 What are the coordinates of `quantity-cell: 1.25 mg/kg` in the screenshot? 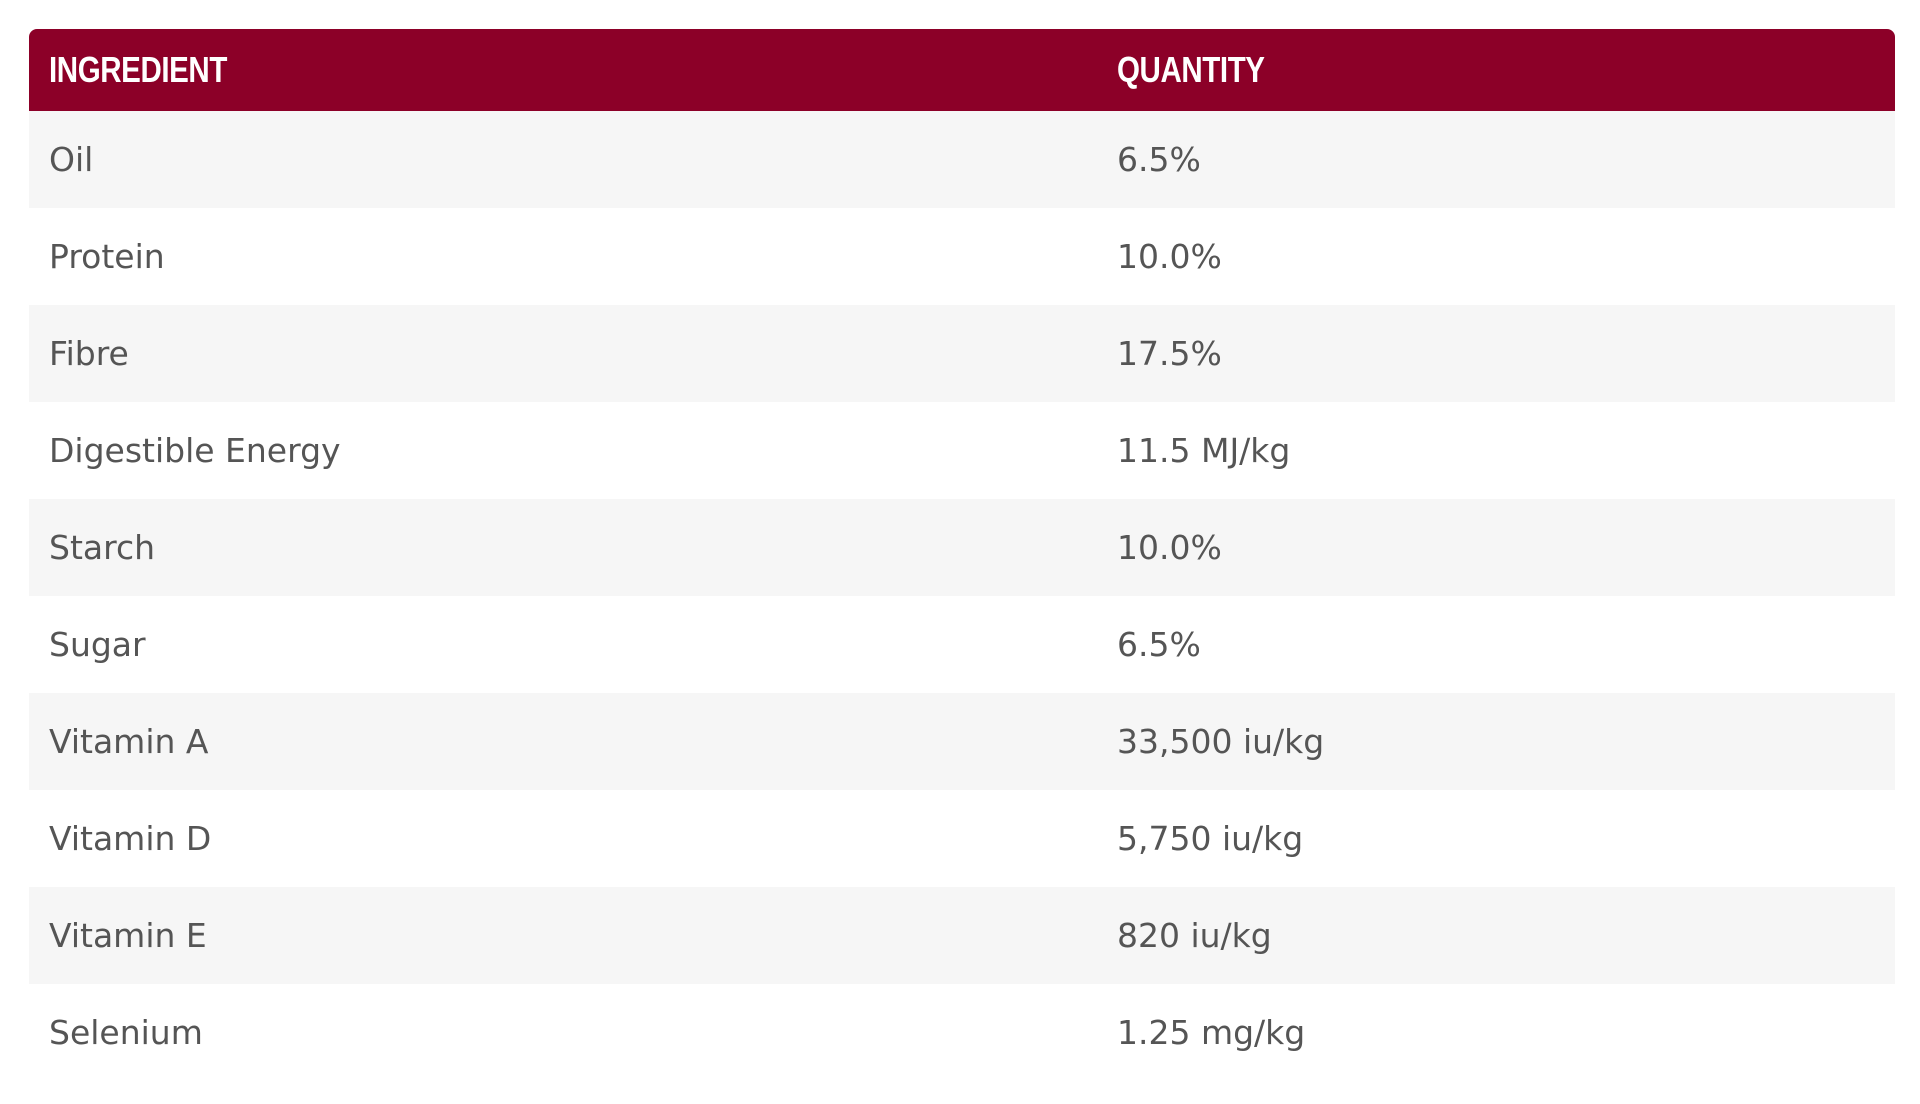 It's located at (1211, 1032).